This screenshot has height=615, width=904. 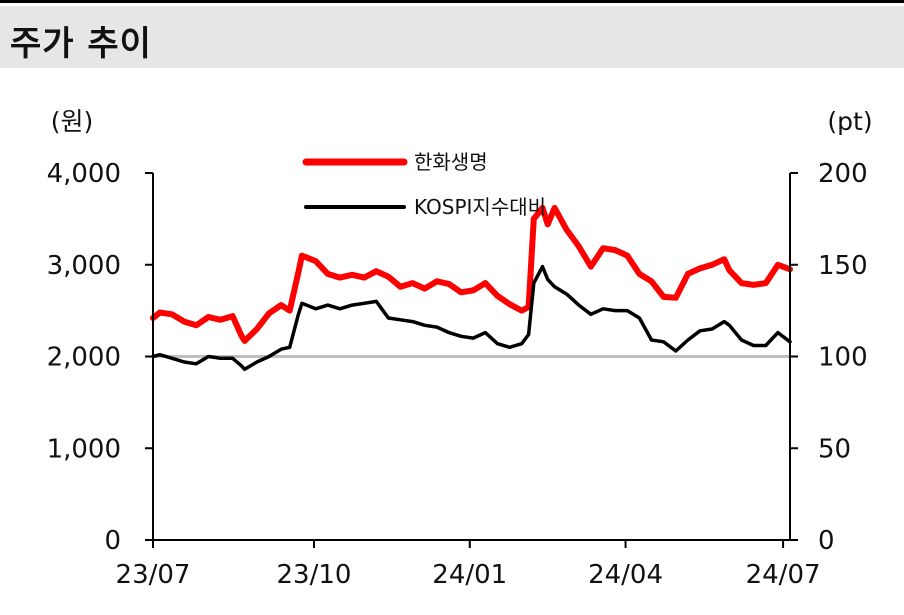 I want to click on y-right-tick-label: 200, so click(x=843, y=174).